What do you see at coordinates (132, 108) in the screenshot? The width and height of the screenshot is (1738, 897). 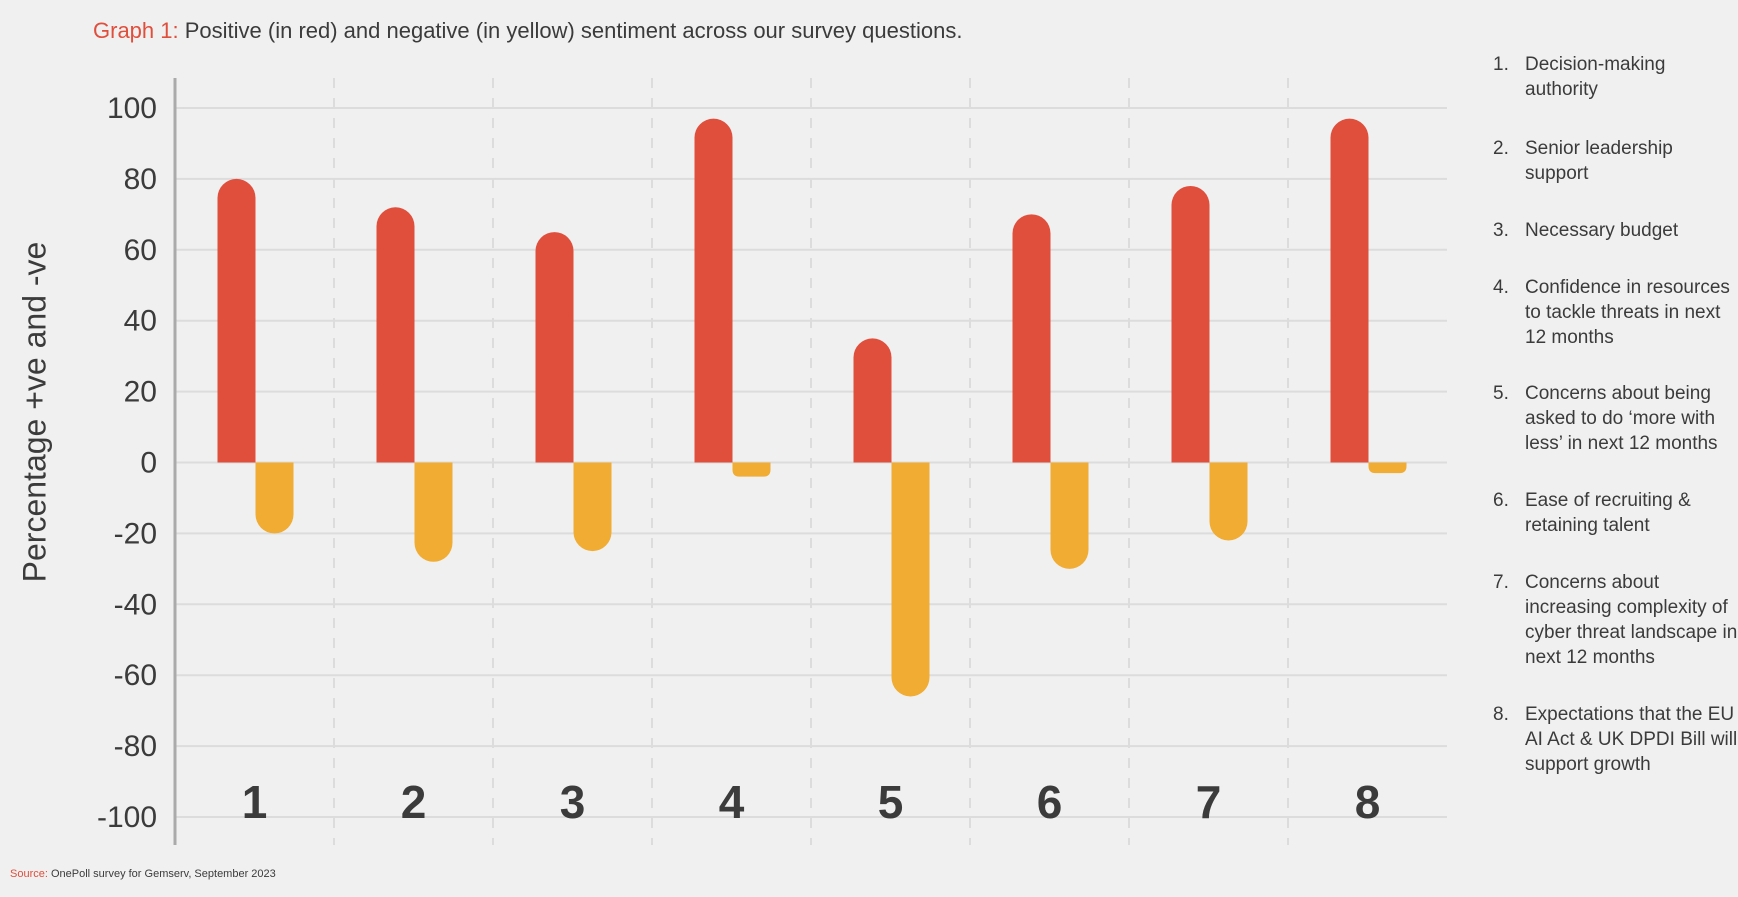 I see `y-tick-label: 100` at bounding box center [132, 108].